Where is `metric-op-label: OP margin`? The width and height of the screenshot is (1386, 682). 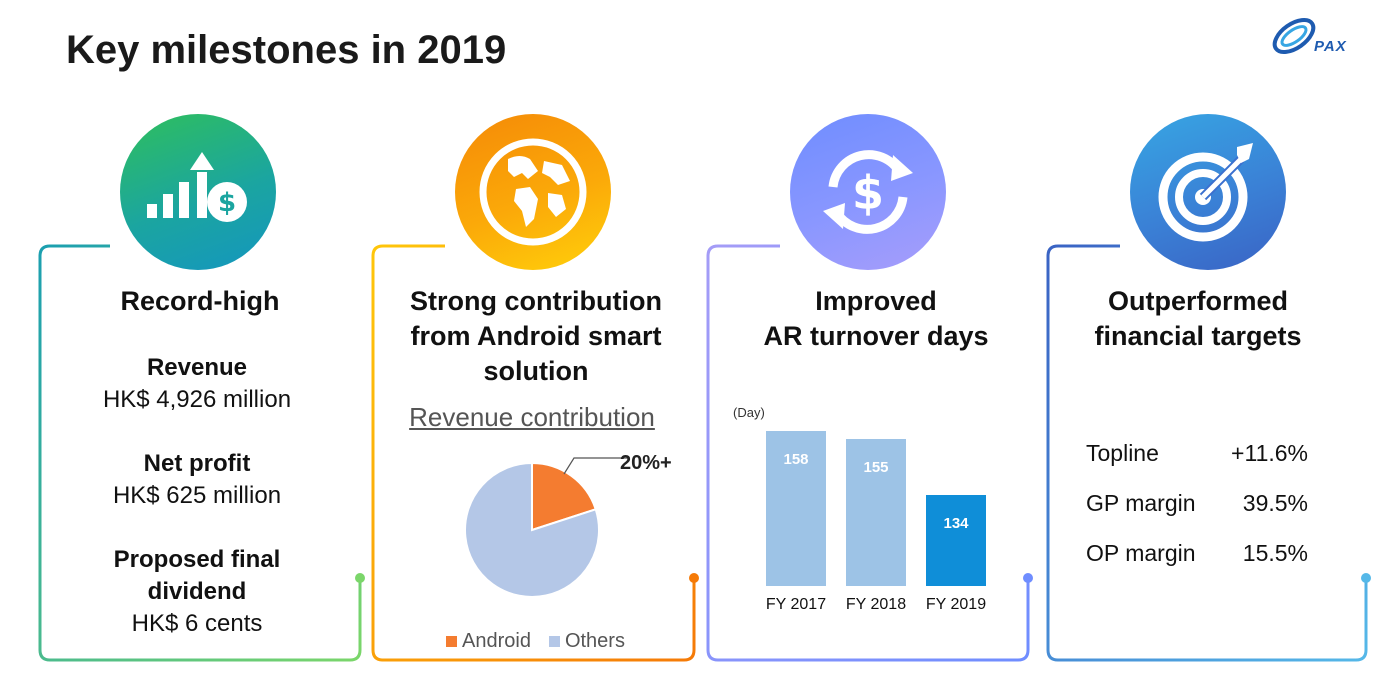 metric-op-label: OP margin is located at coordinates (1141, 553).